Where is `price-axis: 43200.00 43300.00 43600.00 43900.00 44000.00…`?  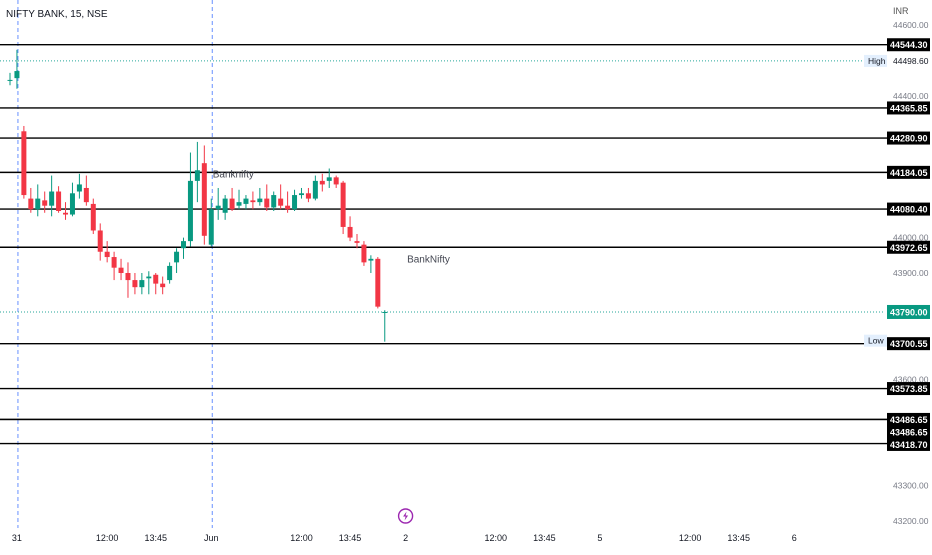
price-axis: 43200.00 43300.00 43600.00 43900.00 44000.00… is located at coordinates (908, 273).